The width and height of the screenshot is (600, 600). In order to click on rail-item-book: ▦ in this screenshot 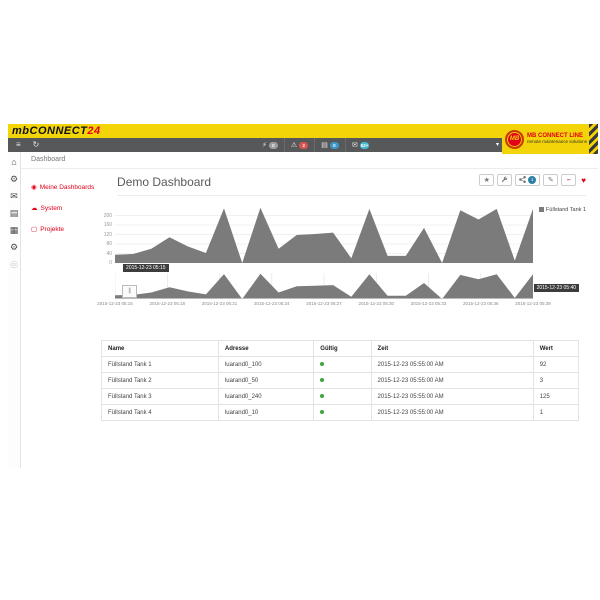, I will do `click(14, 230)`.